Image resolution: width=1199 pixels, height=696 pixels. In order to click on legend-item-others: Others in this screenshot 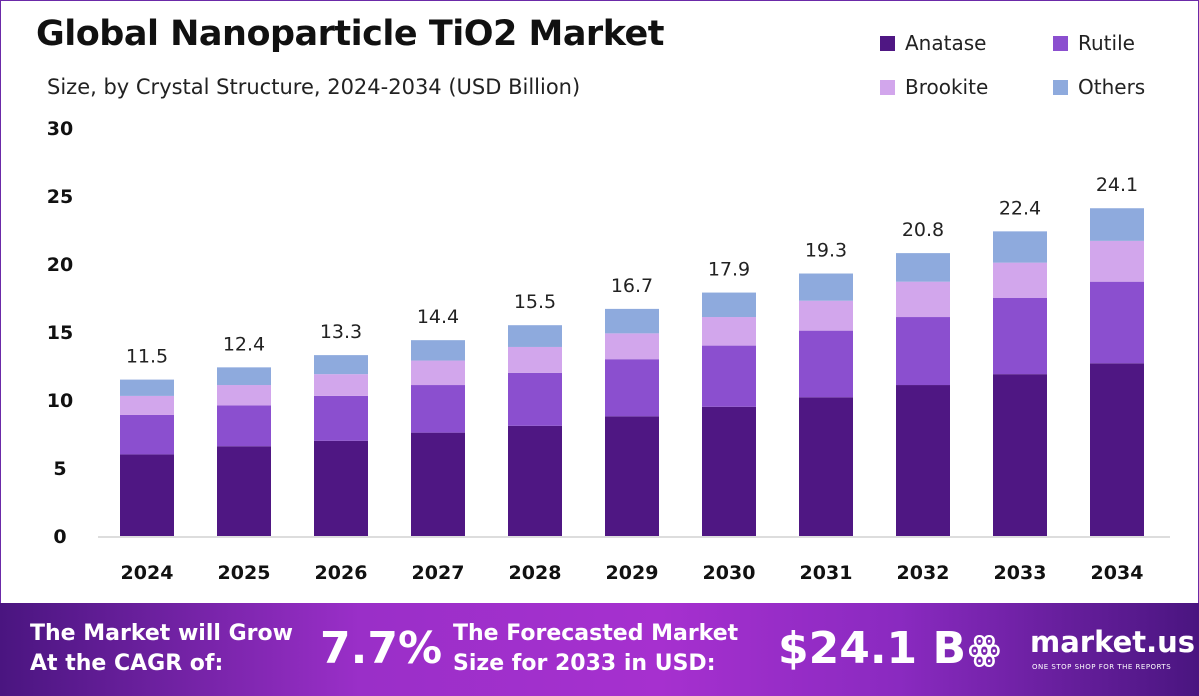, I will do `click(1099, 87)`.